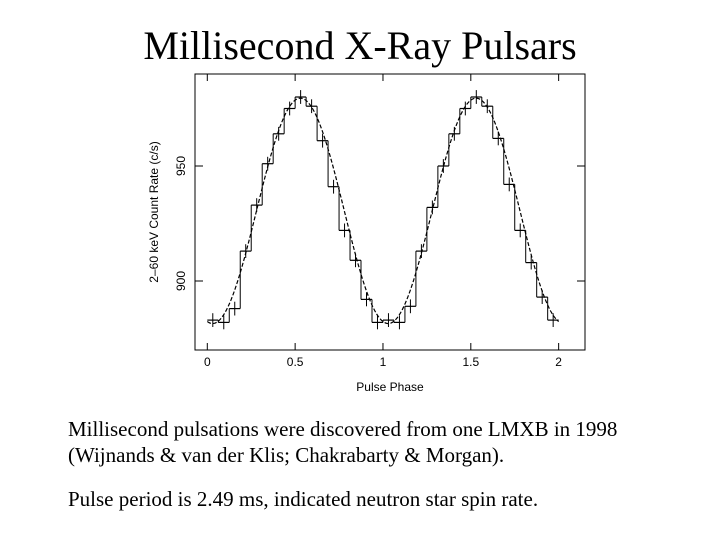 The image size is (720, 540). I want to click on x-tick-label: 2, so click(558, 362).